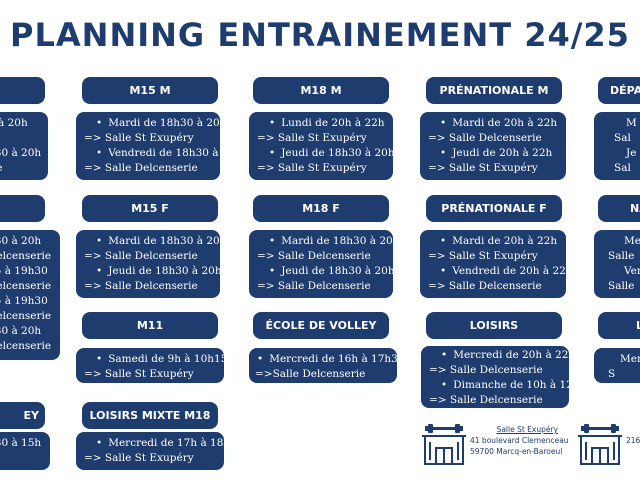 The image size is (640, 480). Describe the element at coordinates (612, 374) in the screenshot. I see `list-item: S` at that location.